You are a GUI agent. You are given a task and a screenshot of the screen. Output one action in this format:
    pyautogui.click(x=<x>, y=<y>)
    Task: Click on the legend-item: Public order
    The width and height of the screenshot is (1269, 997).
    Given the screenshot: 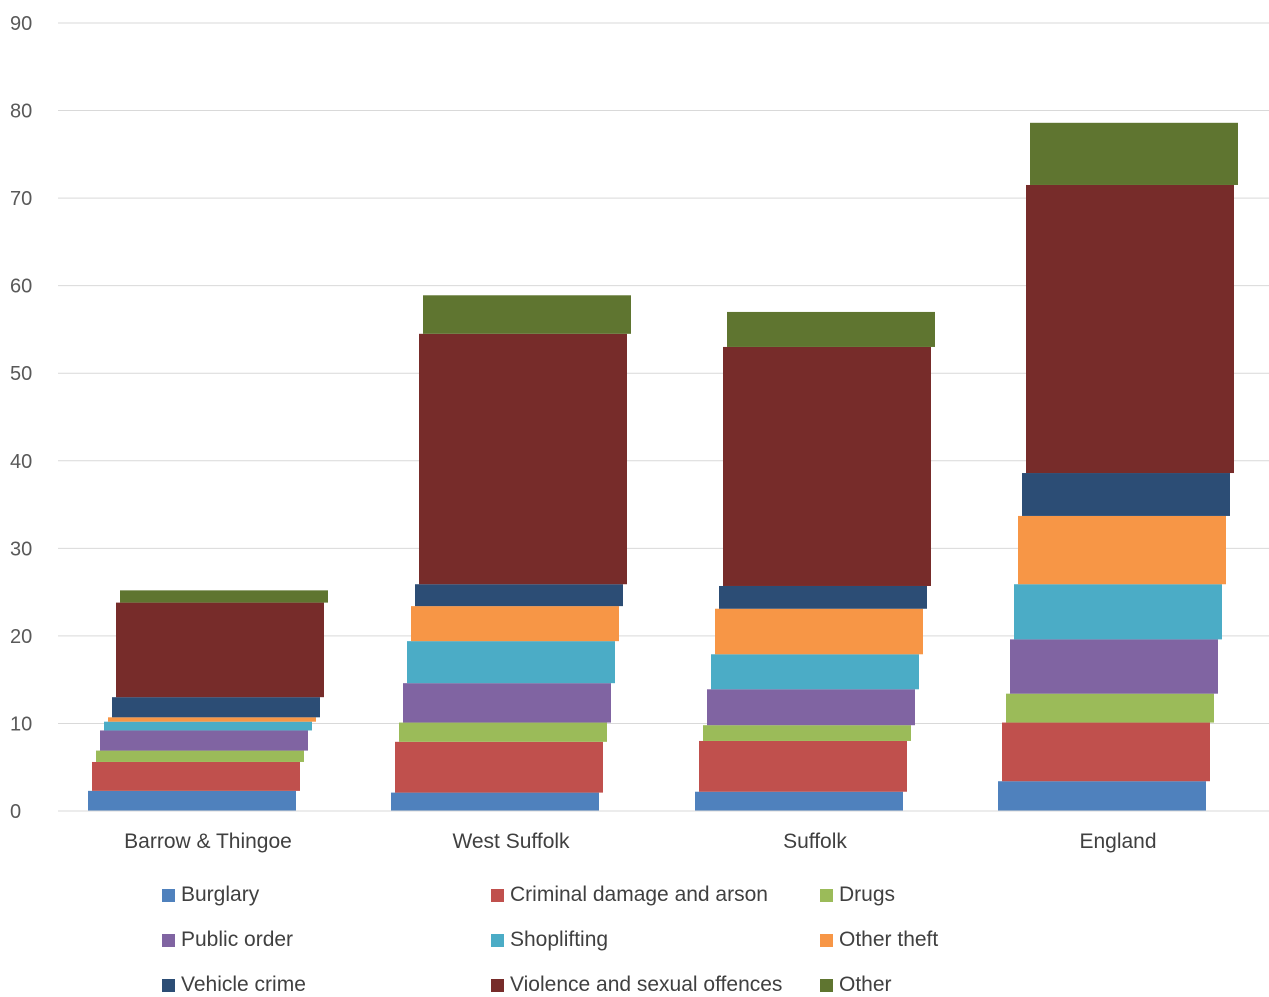 What is the action you would take?
    pyautogui.click(x=227, y=940)
    